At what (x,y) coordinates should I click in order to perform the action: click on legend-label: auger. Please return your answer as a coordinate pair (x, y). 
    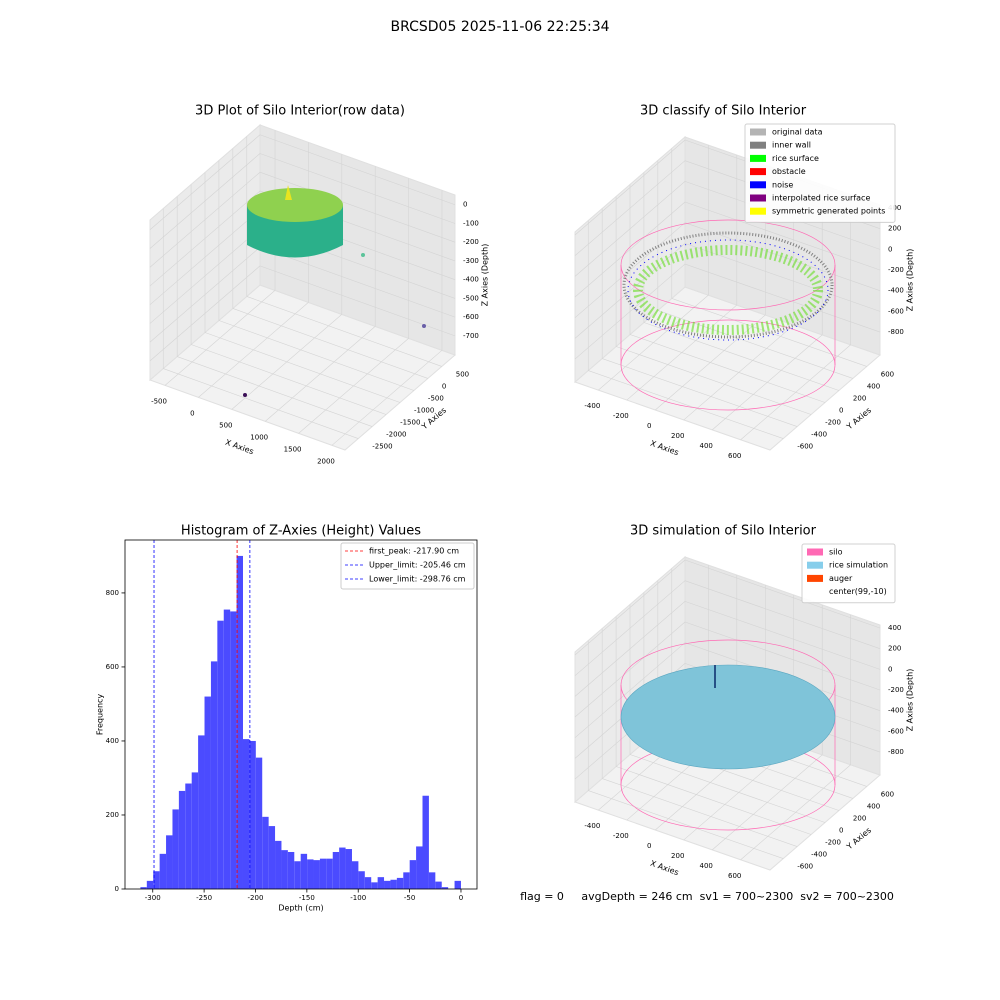
    Looking at the image, I should click on (841, 578).